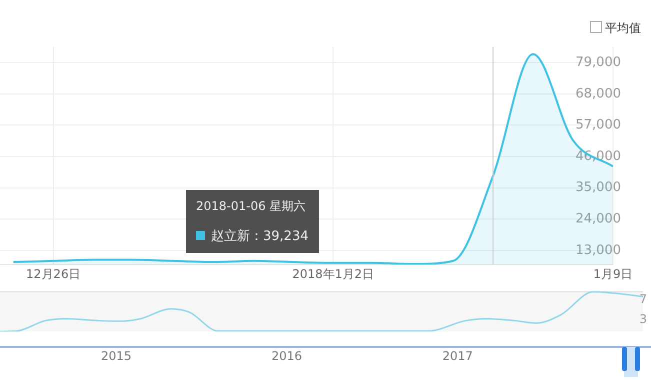 The image size is (651, 380). What do you see at coordinates (613, 273) in the screenshot?
I see `x-tick-label: 1月9日` at bounding box center [613, 273].